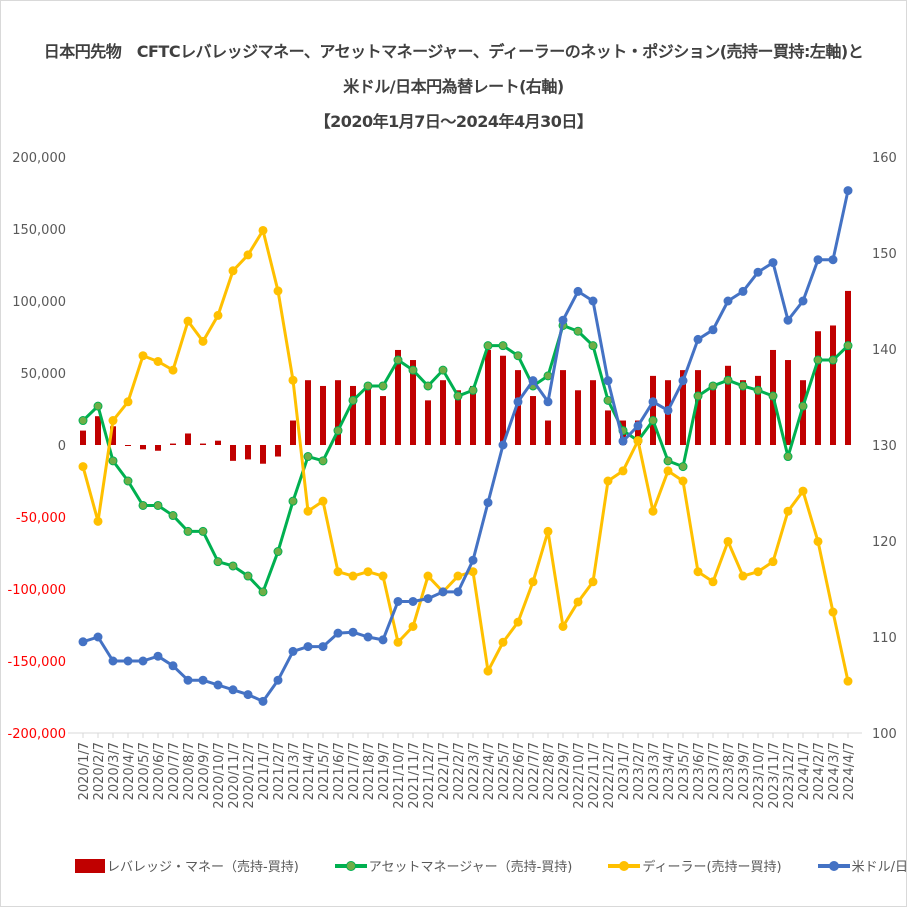 Image resolution: width=907 pixels, height=907 pixels. What do you see at coordinates (759, 775) in the screenshot?
I see `x-axis-tick-label: 2023/10/7` at bounding box center [759, 775].